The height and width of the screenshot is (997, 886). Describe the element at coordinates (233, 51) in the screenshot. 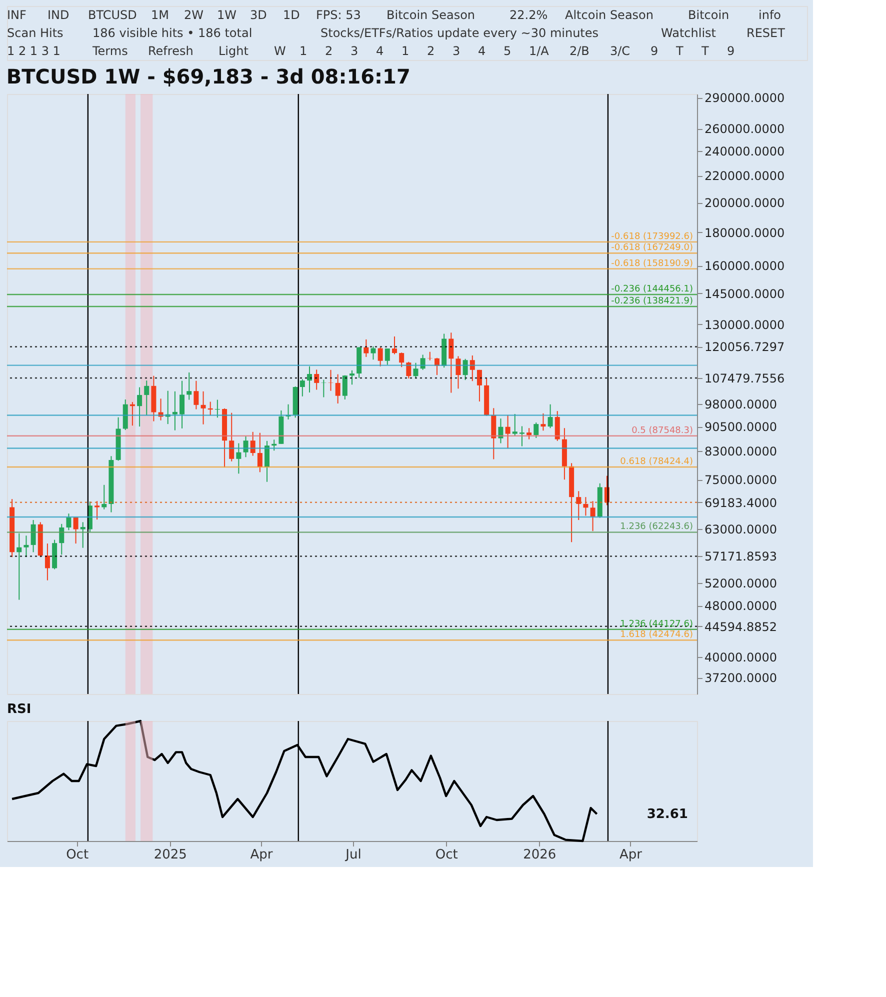

I see `text: Light` at that location.